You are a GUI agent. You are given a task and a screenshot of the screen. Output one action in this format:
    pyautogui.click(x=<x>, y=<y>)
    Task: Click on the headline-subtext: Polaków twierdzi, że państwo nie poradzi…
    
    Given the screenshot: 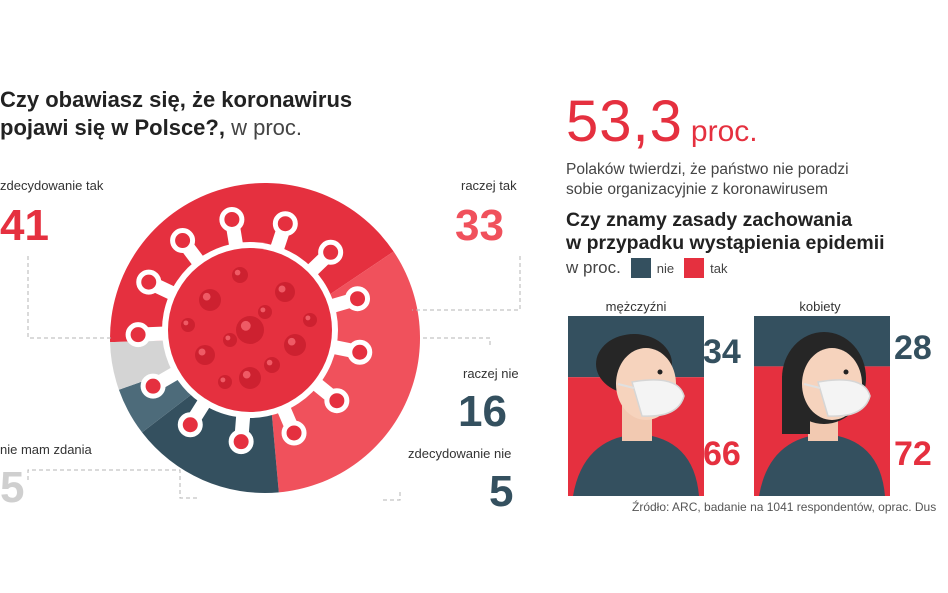 What is the action you would take?
    pyautogui.click(x=707, y=180)
    